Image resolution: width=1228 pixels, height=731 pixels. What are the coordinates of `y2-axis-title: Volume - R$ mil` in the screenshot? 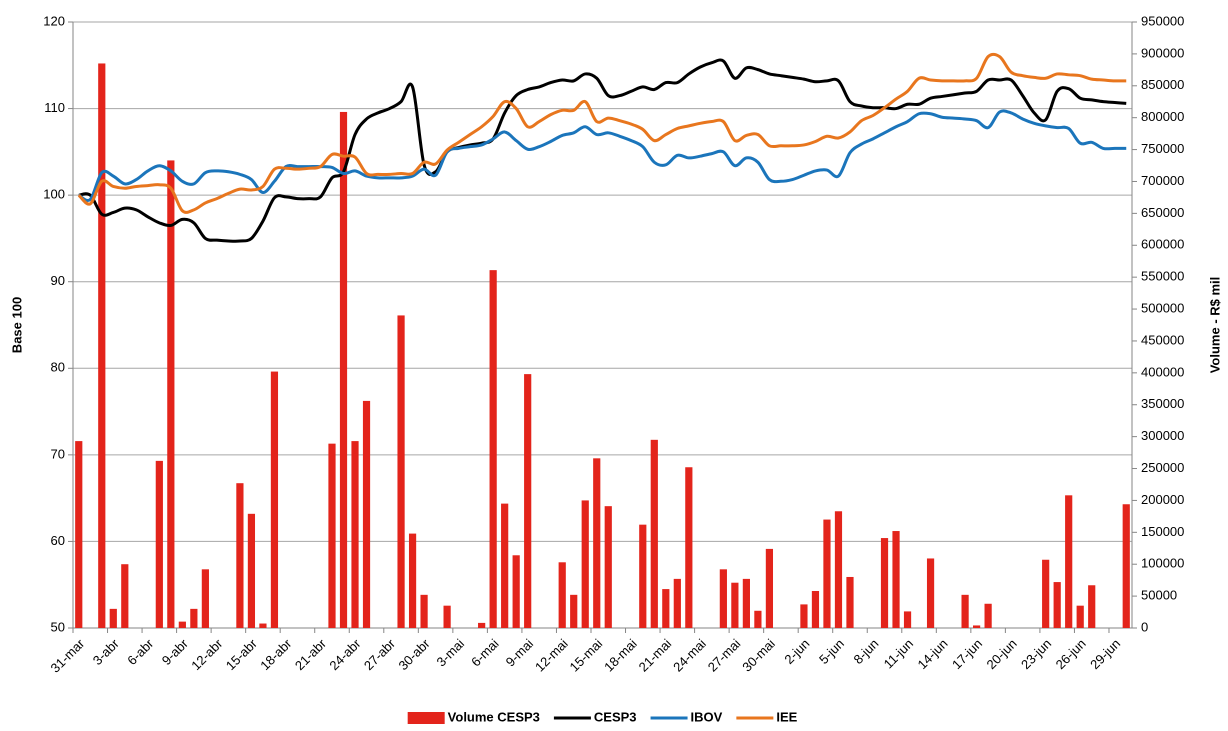 It's located at (1214, 325).